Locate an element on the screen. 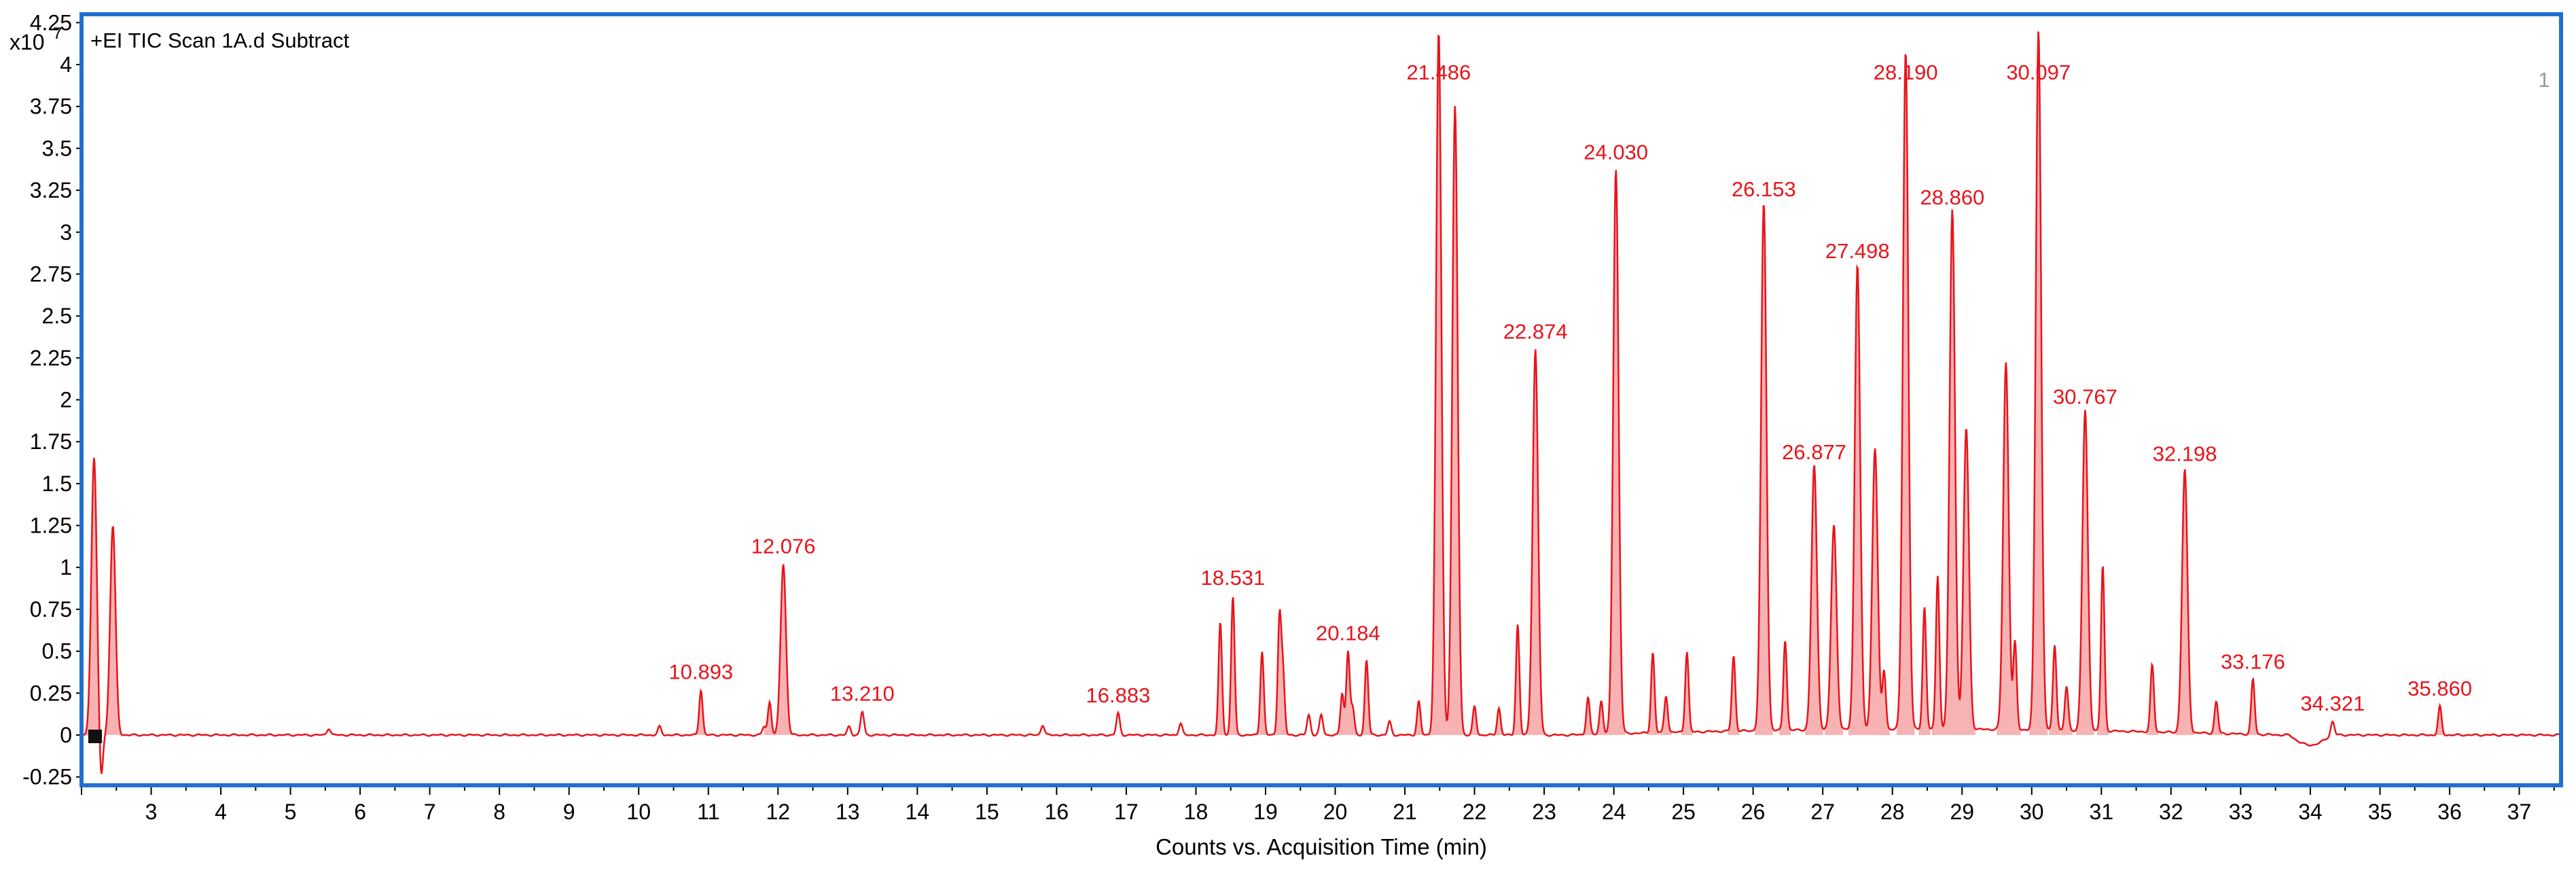 This screenshot has width=2576, height=894. peak-label: 20.184 is located at coordinates (1348, 634).